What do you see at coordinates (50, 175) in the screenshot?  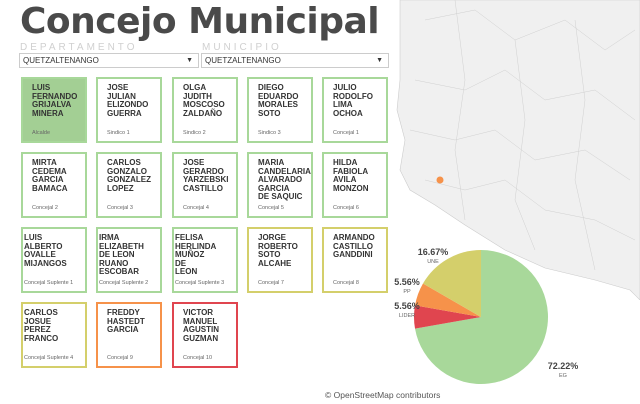 I see `member-name: MIRTA CEDEMA GARCIA BAMACA` at bounding box center [50, 175].